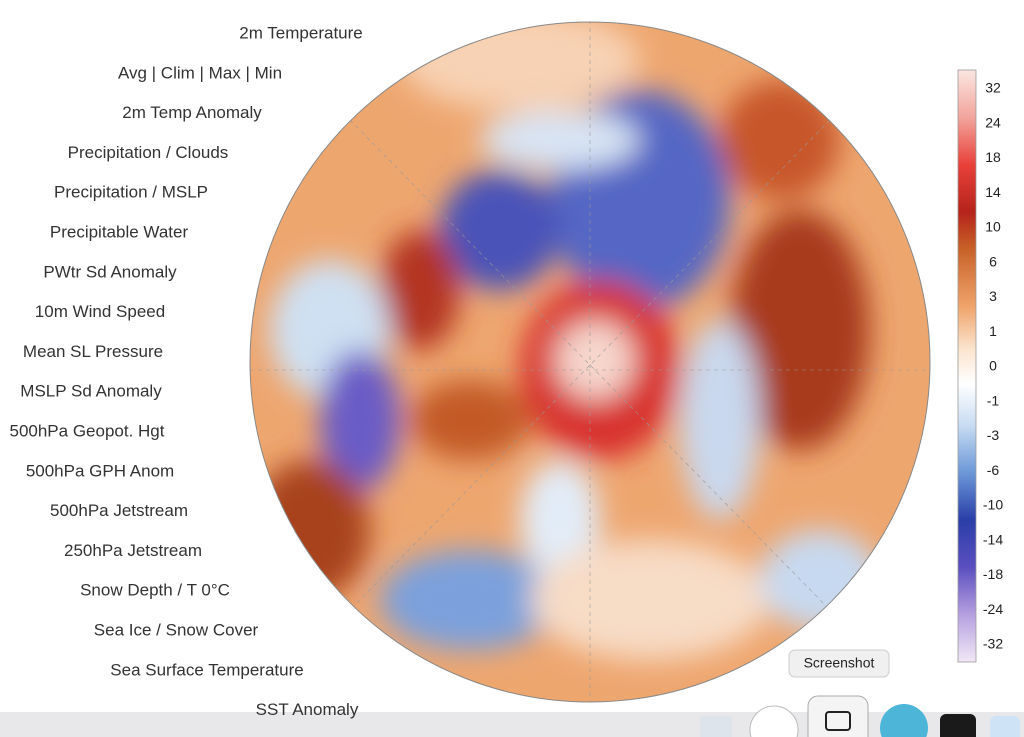 The image size is (1024, 737). I want to click on menu-item: PWtr Sd Anomaly, so click(110, 271).